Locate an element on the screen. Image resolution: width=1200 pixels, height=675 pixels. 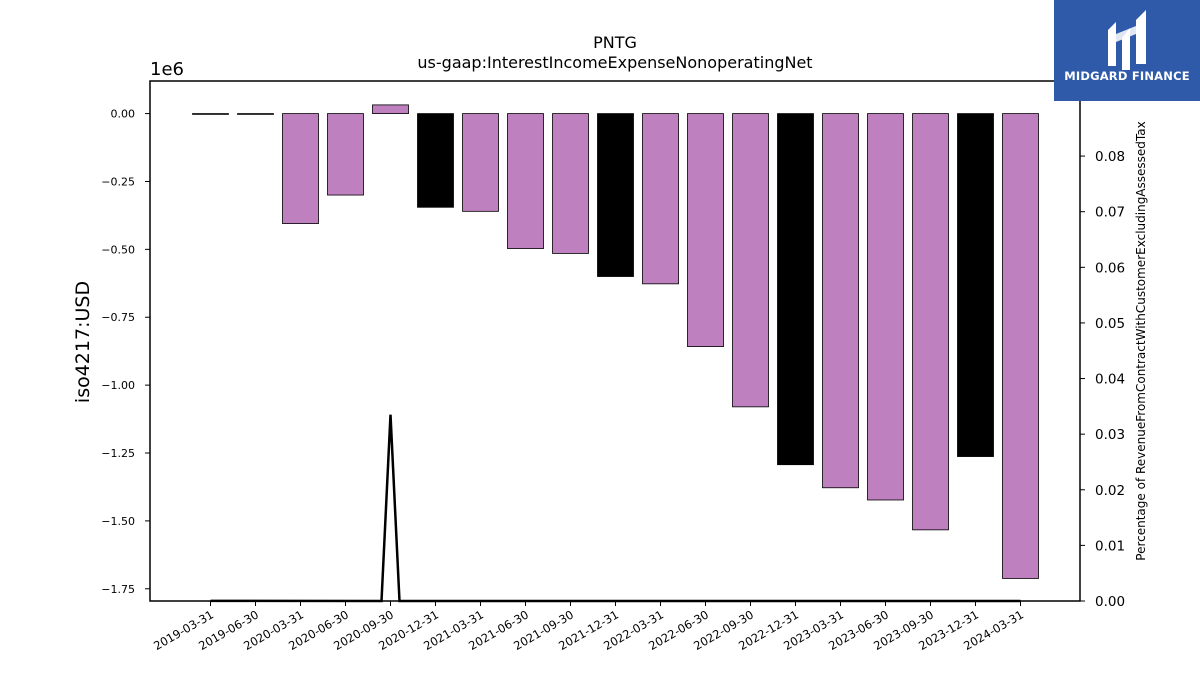
y-tick-label: −1.75 is located at coordinates (118, 589).